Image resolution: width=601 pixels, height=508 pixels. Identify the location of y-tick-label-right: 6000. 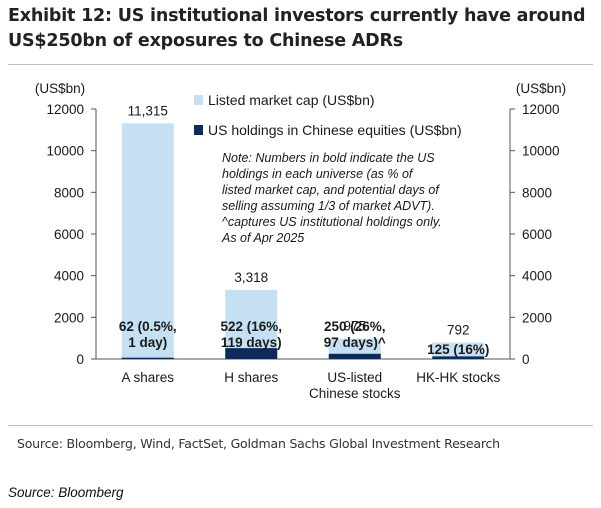
(537, 234).